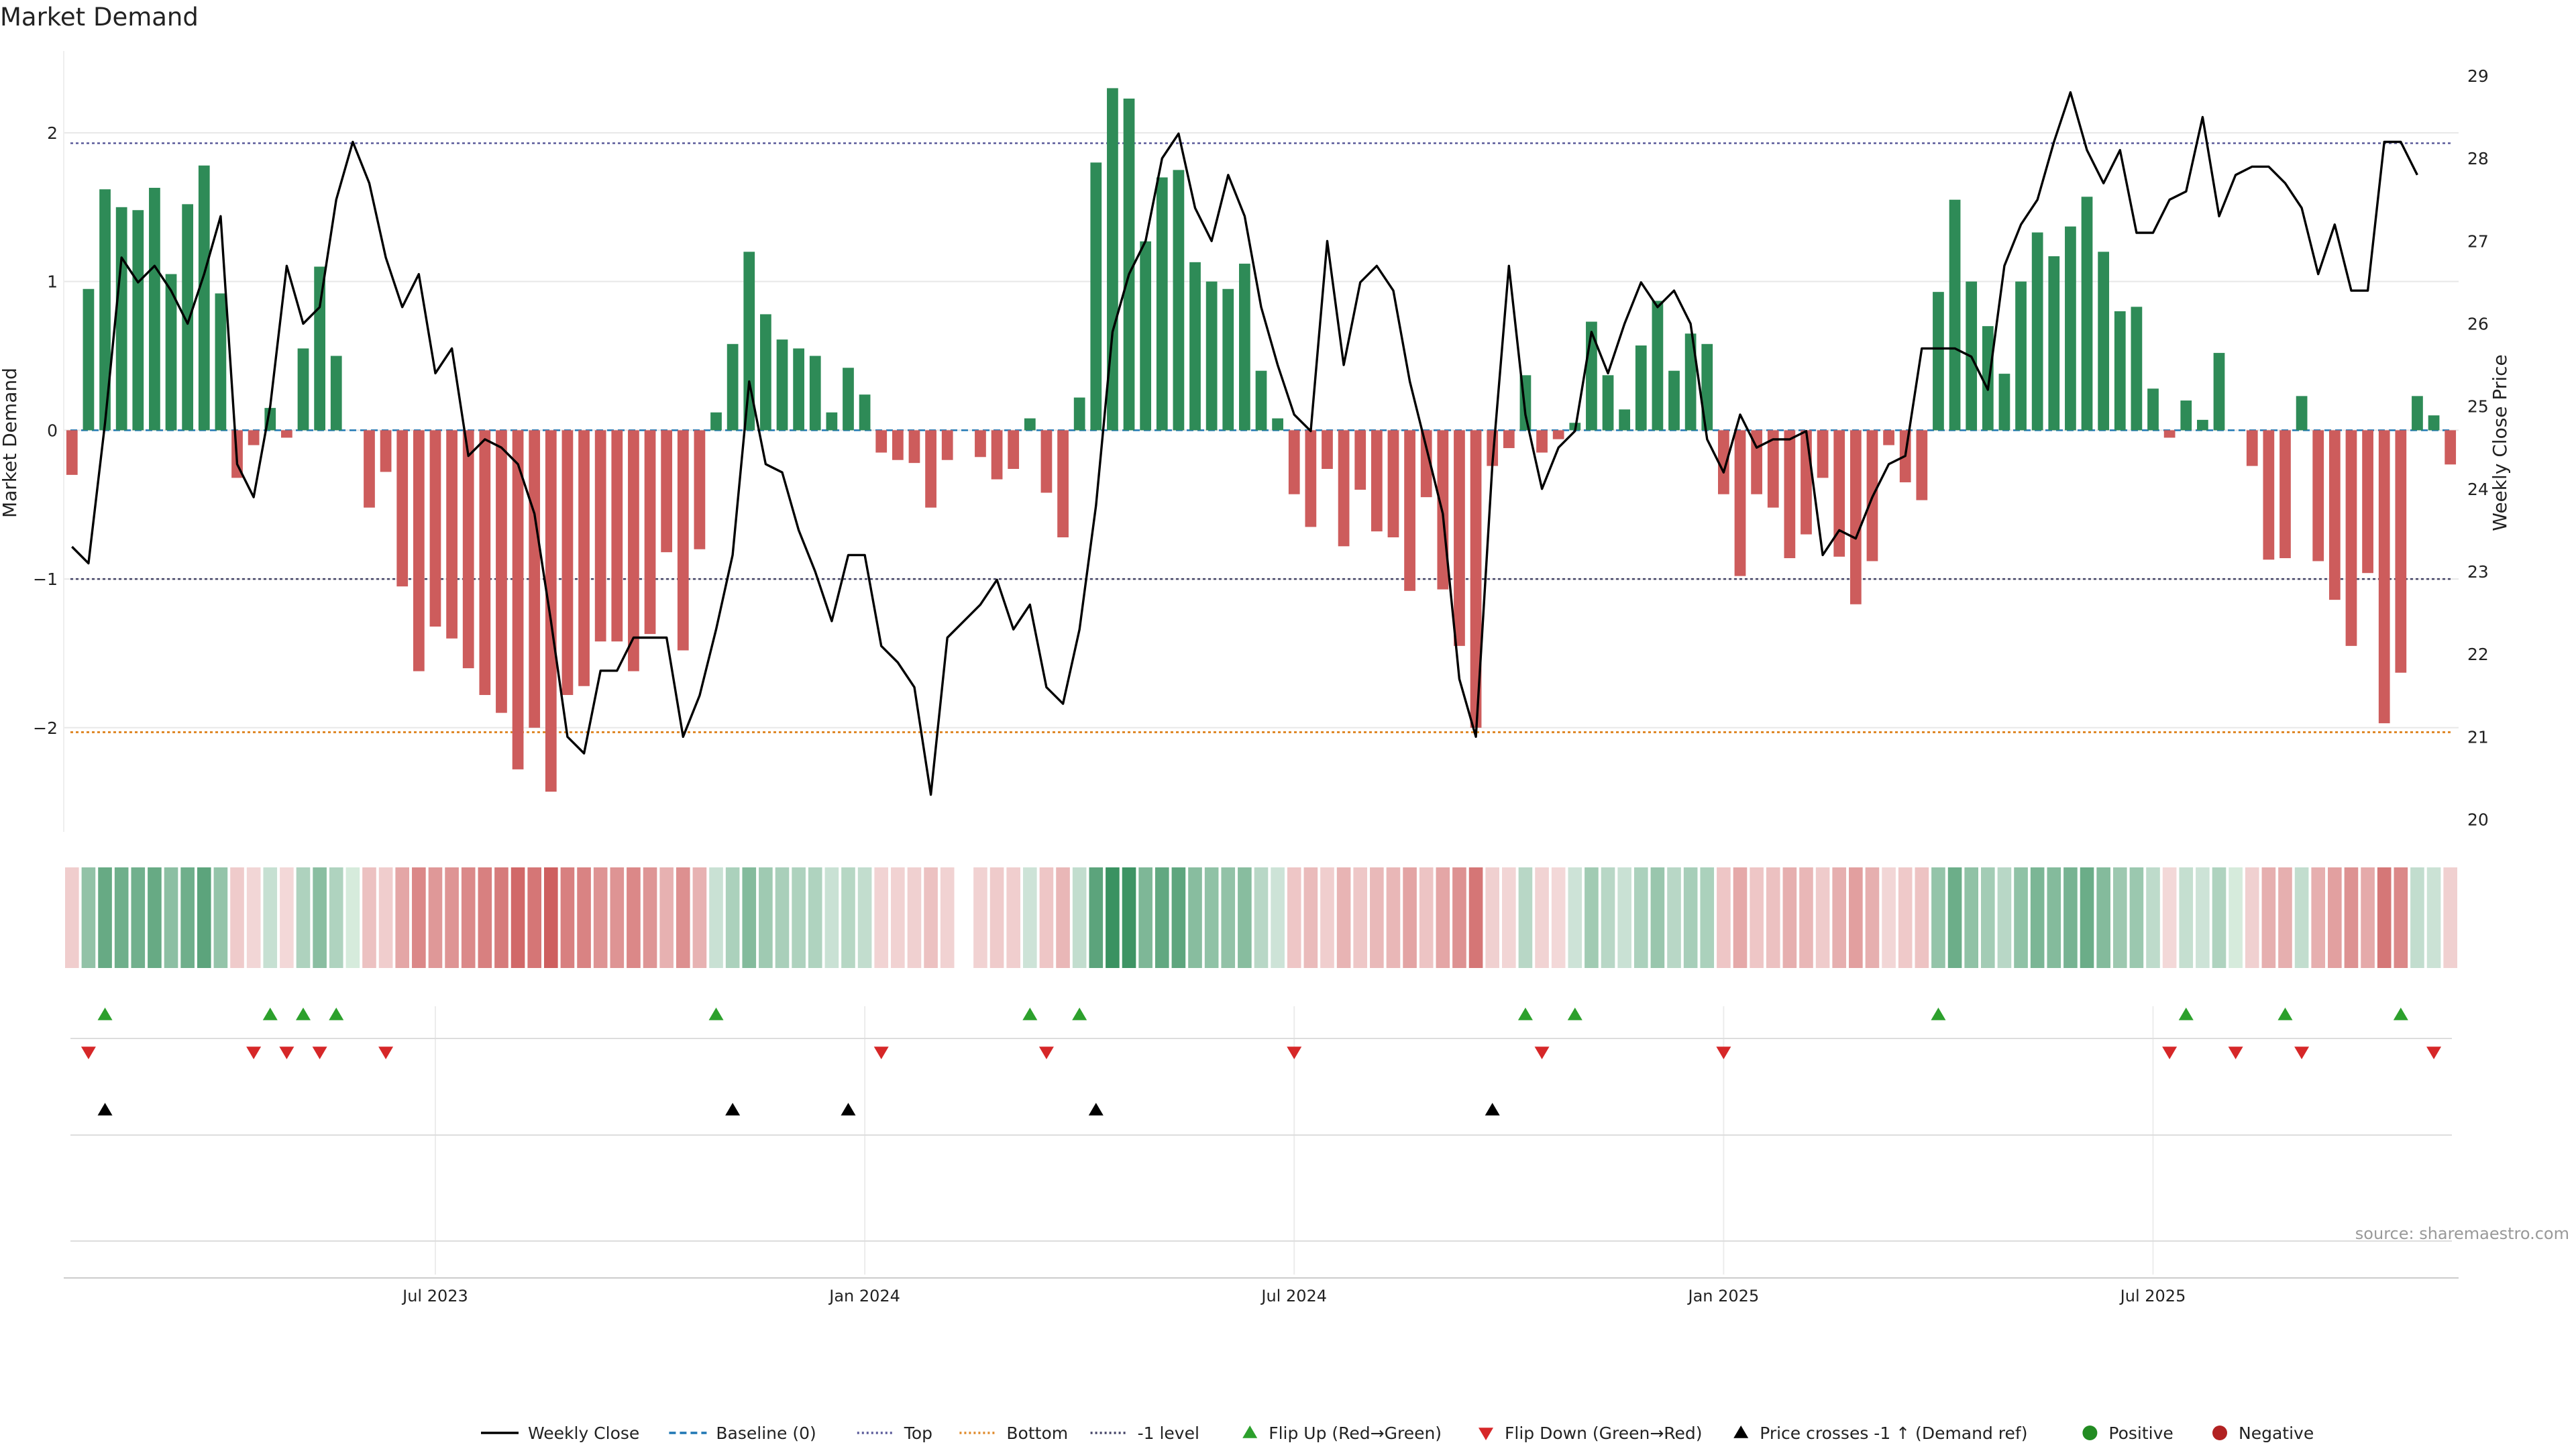 This screenshot has height=1449, width=2576. Describe the element at coordinates (105, 1109) in the screenshot. I see `price-cross-marker` at that location.